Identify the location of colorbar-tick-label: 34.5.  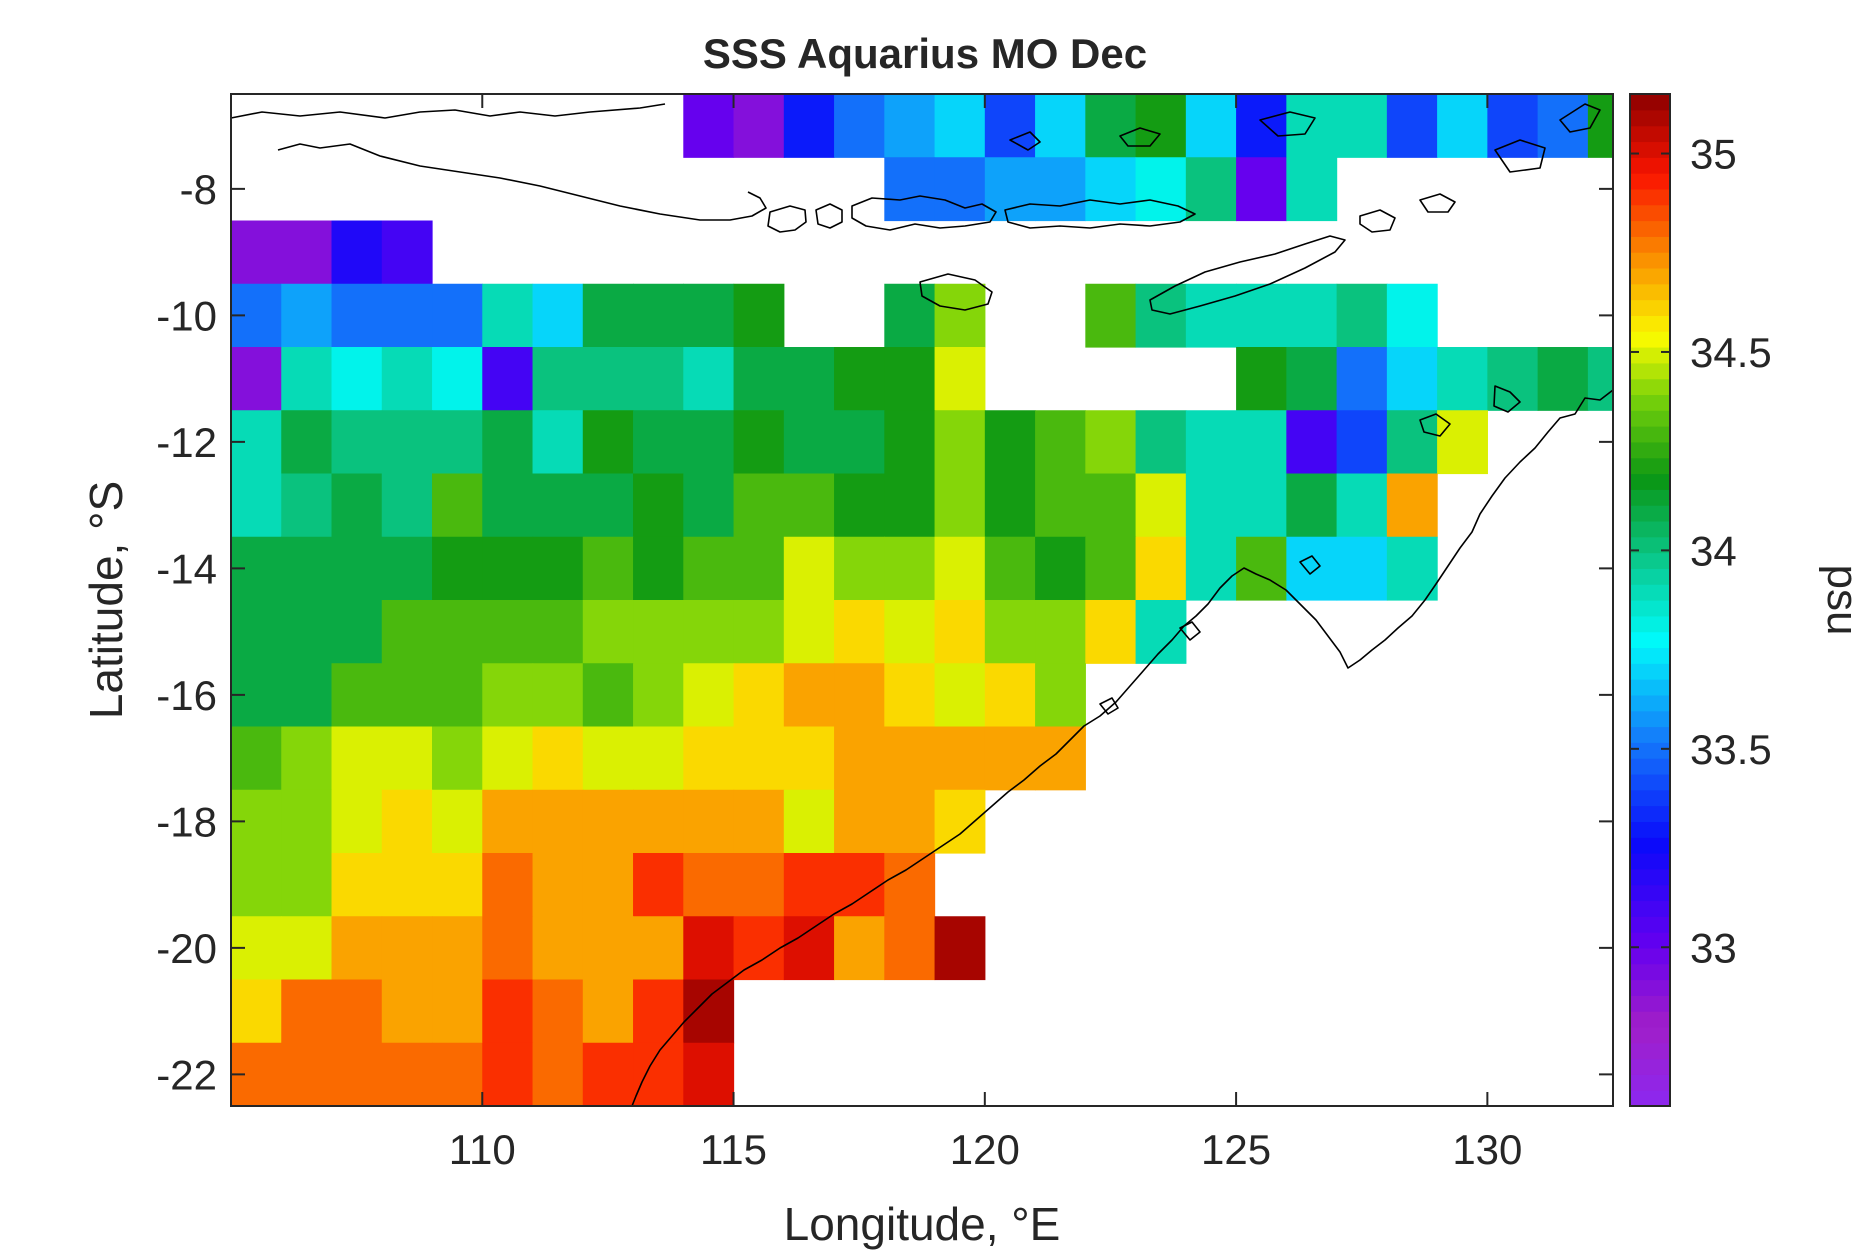
(1731, 352).